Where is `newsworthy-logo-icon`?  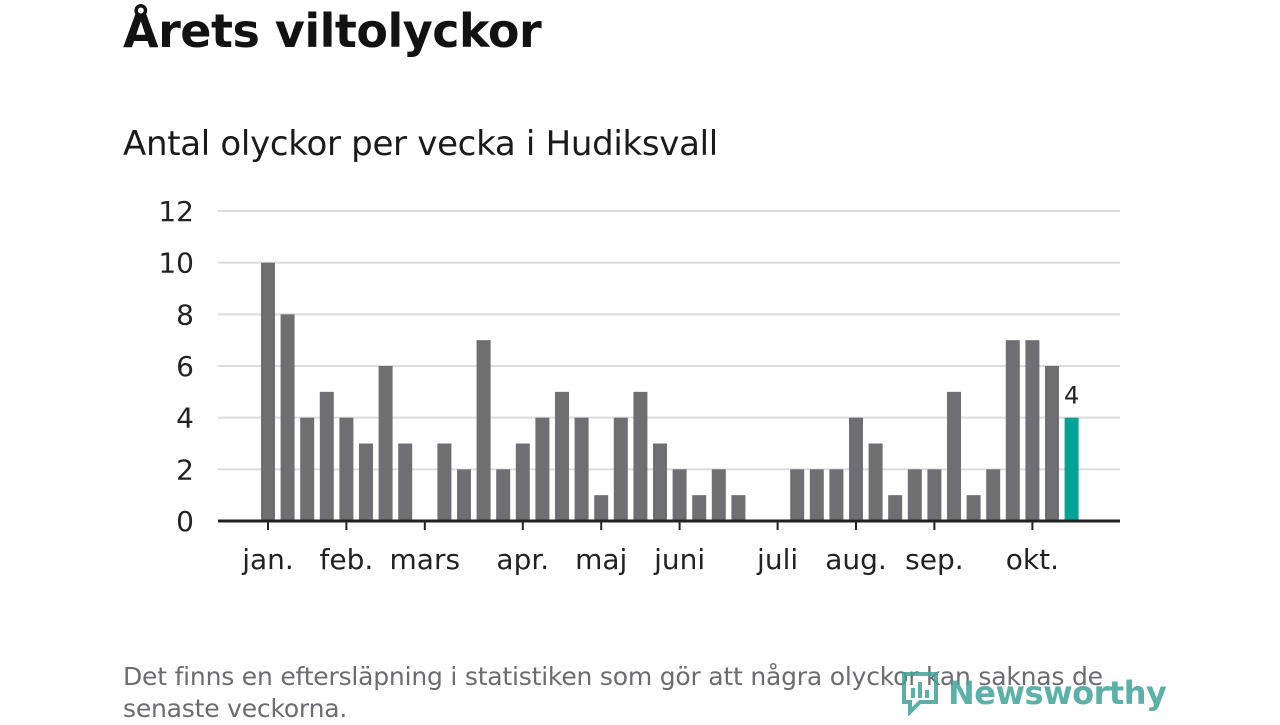
newsworthy-logo-icon is located at coordinates (920, 694).